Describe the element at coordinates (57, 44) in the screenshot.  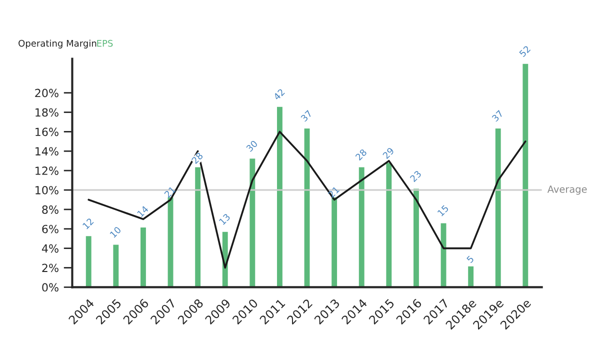
I see `y-axis-title: Operating Margin` at that location.